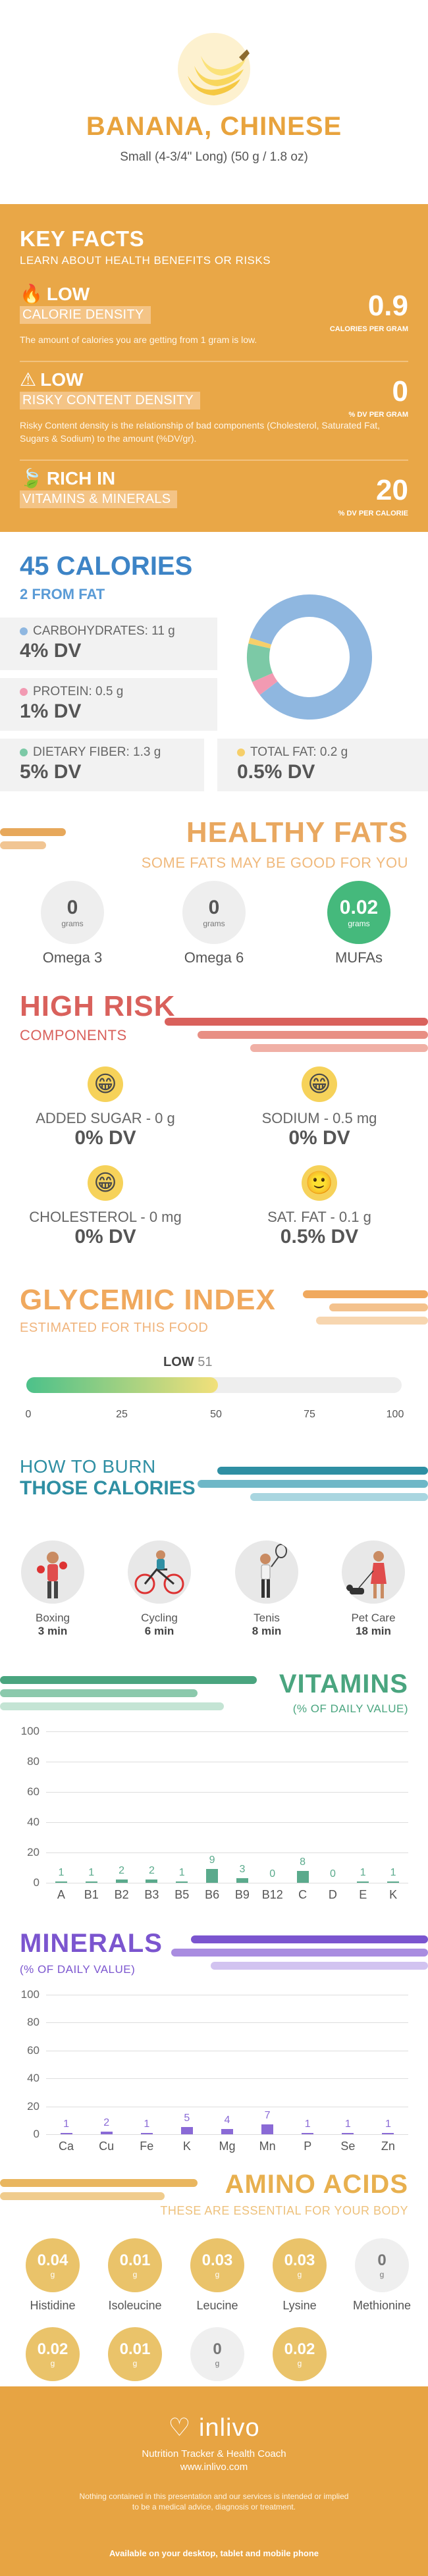  I want to click on bar-value-label: 5, so click(187, 2118).